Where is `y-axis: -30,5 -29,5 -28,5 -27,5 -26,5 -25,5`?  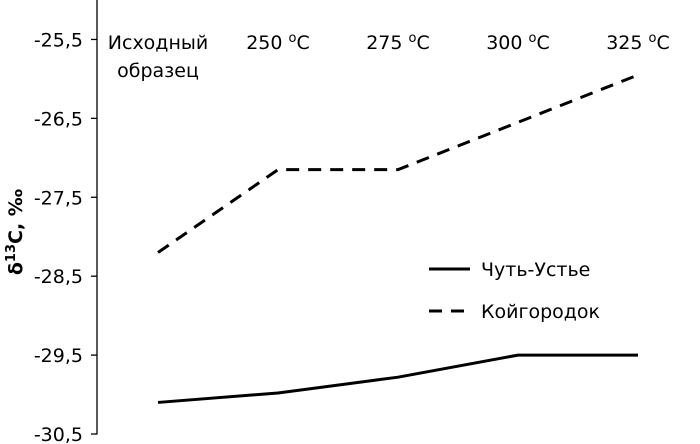 y-axis: -30,5 -29,5 -28,5 -27,5 -26,5 -25,5 is located at coordinates (66, 222).